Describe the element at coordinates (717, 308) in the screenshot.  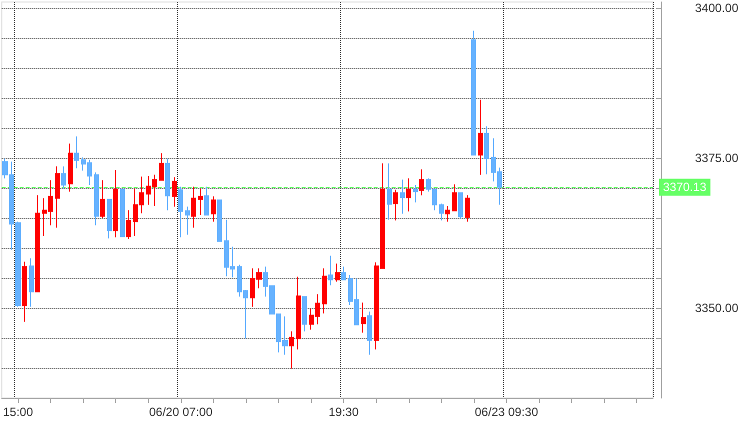
I see `y-tick-label: 3350.00` at that location.